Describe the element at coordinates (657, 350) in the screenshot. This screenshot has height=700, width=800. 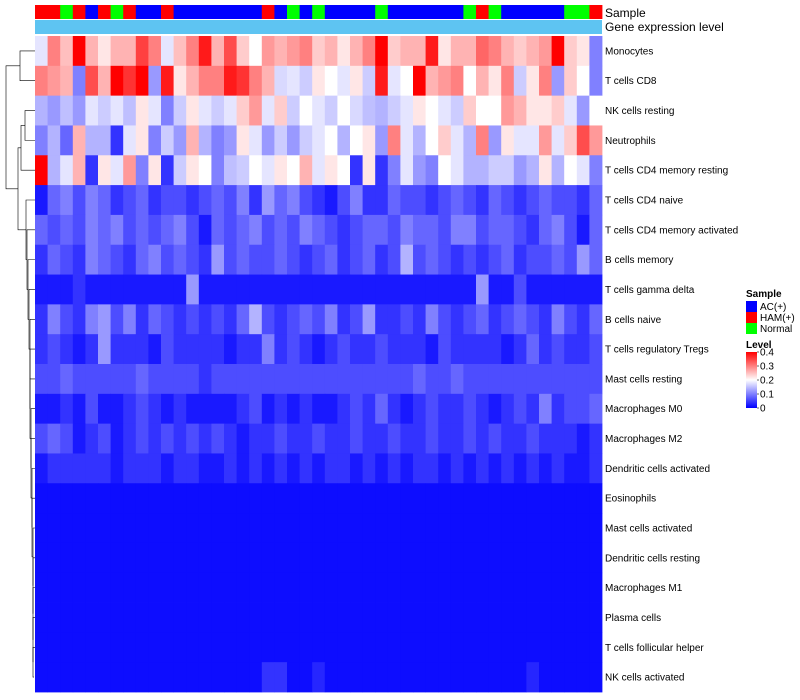
I see `row-label: T cells regulatory Tregs` at that location.